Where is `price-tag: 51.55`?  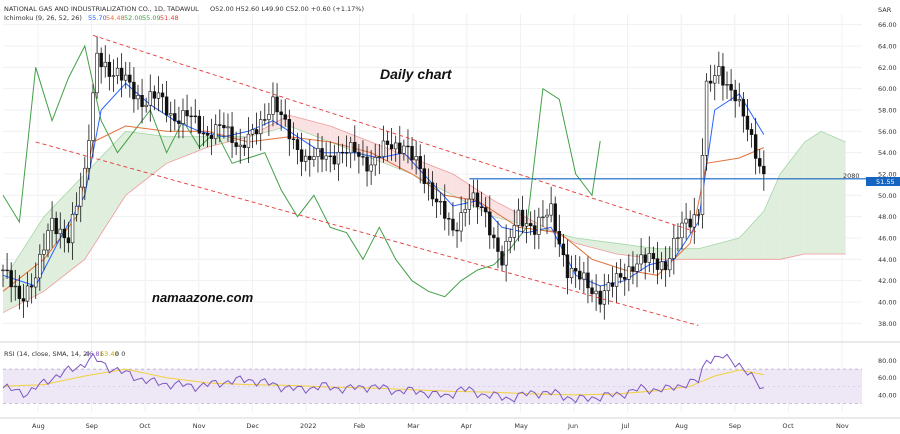 price-tag: 51.55 is located at coordinates (885, 182).